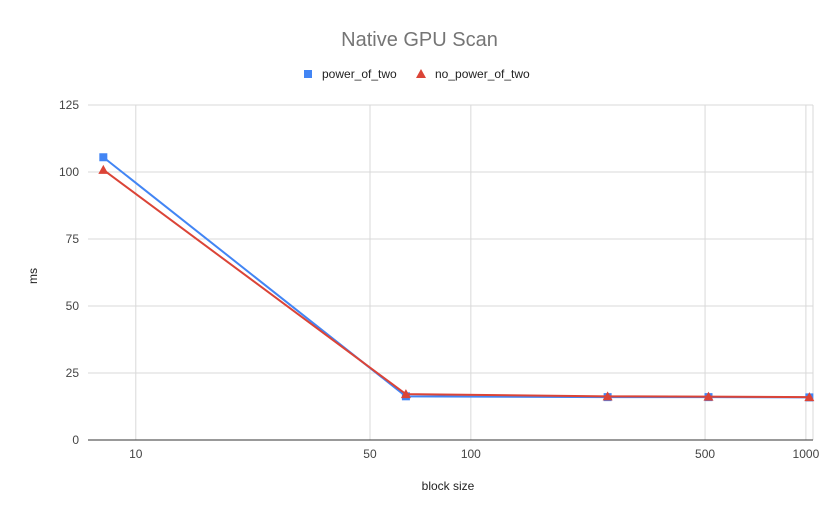 This screenshot has width=839, height=519. What do you see at coordinates (806, 454) in the screenshot?
I see `x-tick-label: 1000` at bounding box center [806, 454].